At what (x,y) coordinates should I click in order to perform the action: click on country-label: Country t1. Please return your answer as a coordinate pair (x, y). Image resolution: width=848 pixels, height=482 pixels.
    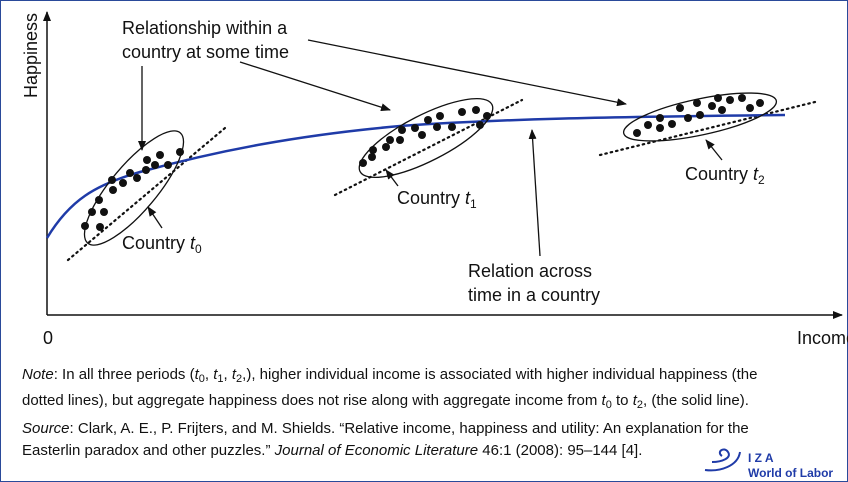
    Looking at the image, I should click on (437, 199).